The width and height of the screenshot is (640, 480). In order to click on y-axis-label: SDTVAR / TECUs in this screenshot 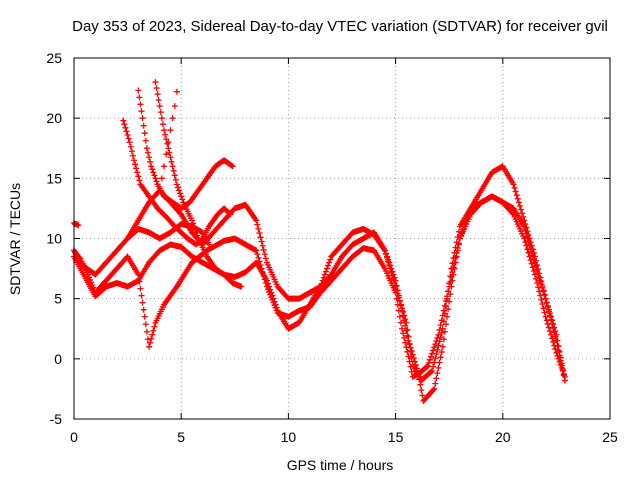, I will do `click(15, 239)`.